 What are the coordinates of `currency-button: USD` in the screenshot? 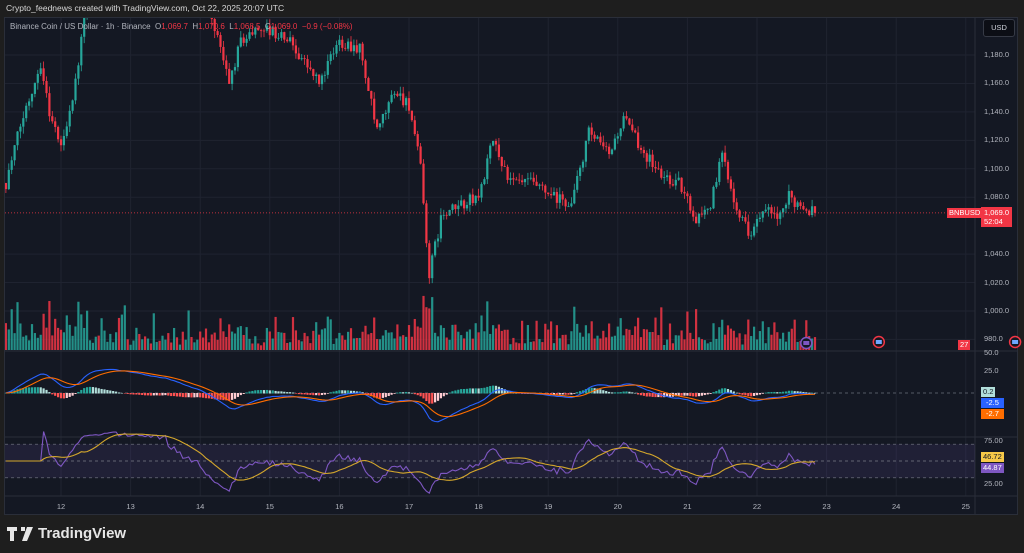 It's located at (999, 28).